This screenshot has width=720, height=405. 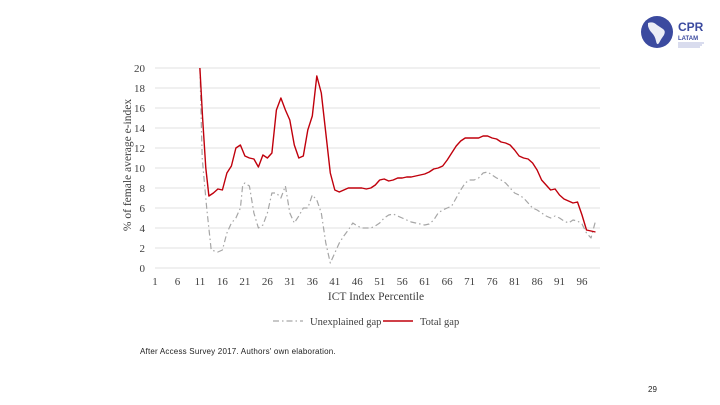 What do you see at coordinates (244, 282) in the screenshot?
I see `x-tick-label: 21` at bounding box center [244, 282].